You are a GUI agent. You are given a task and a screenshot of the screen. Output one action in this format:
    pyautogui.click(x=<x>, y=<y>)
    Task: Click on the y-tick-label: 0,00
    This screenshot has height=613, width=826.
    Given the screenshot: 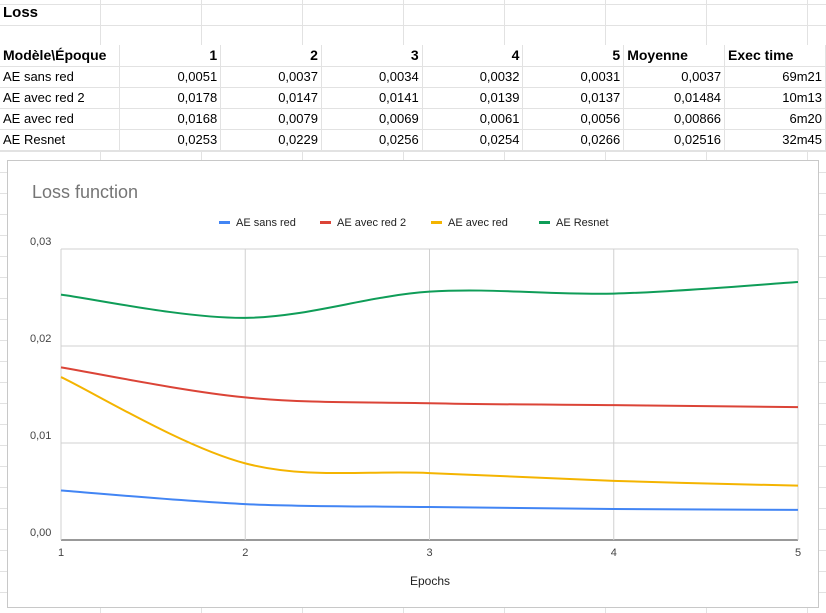 What is the action you would take?
    pyautogui.click(x=40, y=533)
    